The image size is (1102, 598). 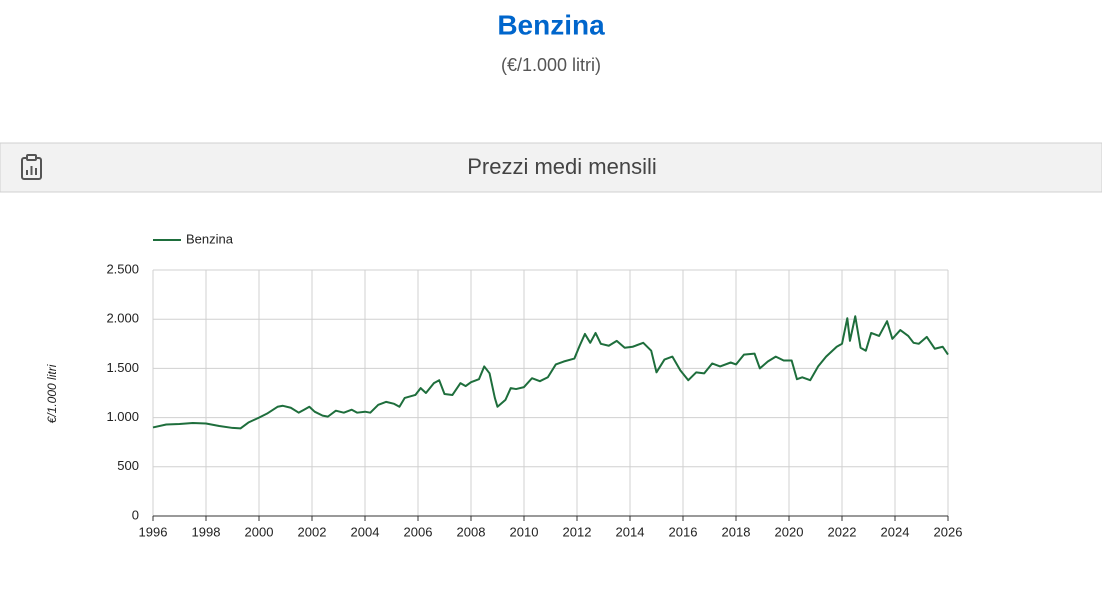 What do you see at coordinates (52, 393) in the screenshot?
I see `y-axis-label: €/1.000 litri` at bounding box center [52, 393].